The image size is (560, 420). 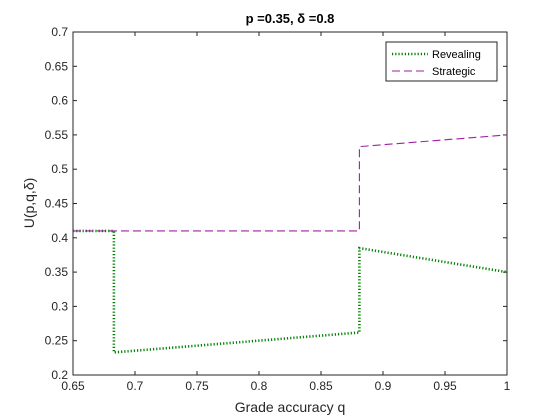 I want to click on x-tick-label: 0.85, so click(x=321, y=386).